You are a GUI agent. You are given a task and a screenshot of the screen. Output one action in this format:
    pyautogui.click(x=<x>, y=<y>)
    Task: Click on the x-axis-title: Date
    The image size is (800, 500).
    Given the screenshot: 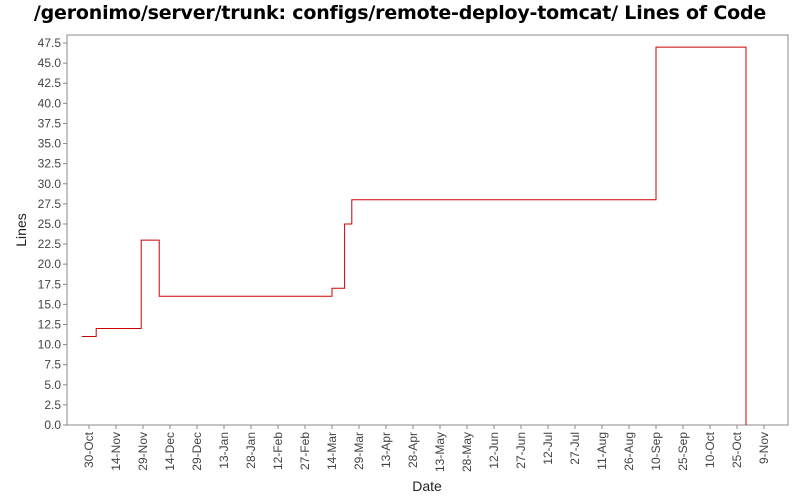 What is the action you would take?
    pyautogui.click(x=427, y=486)
    